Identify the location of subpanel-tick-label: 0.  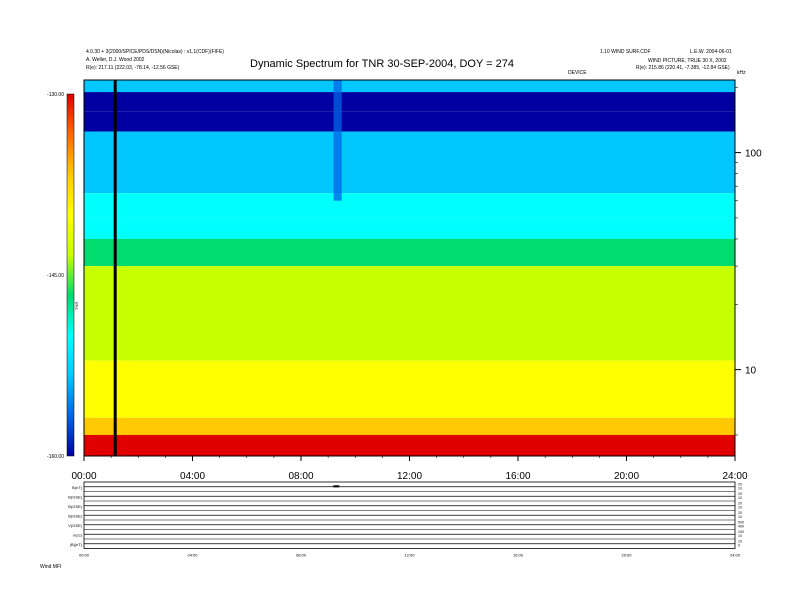
(739, 546).